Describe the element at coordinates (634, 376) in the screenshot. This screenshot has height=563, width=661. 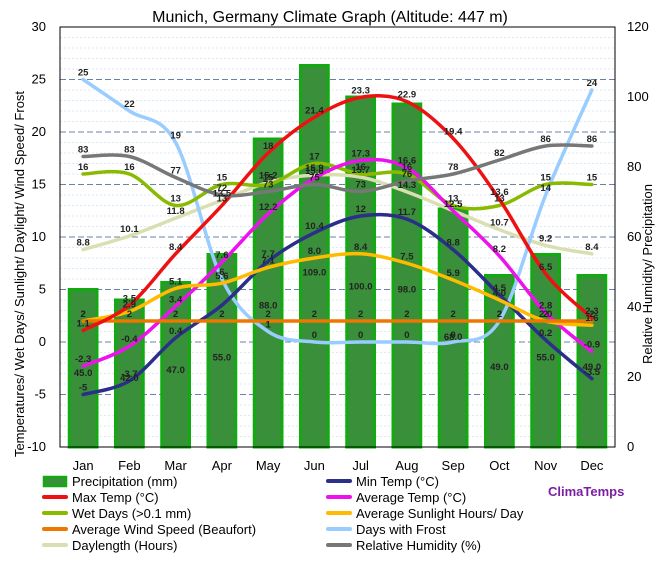
I see `y-tick-right: 20` at that location.